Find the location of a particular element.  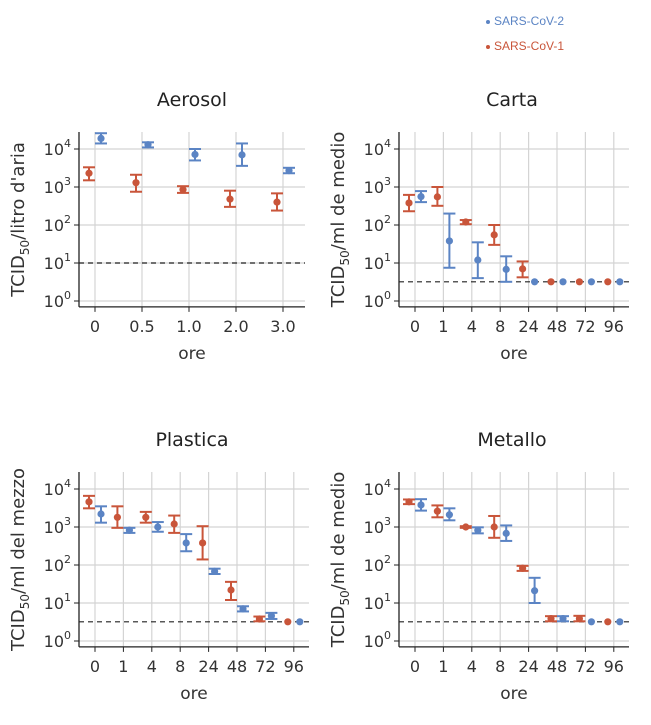

chart-title: Aerosol is located at coordinates (192, 100).